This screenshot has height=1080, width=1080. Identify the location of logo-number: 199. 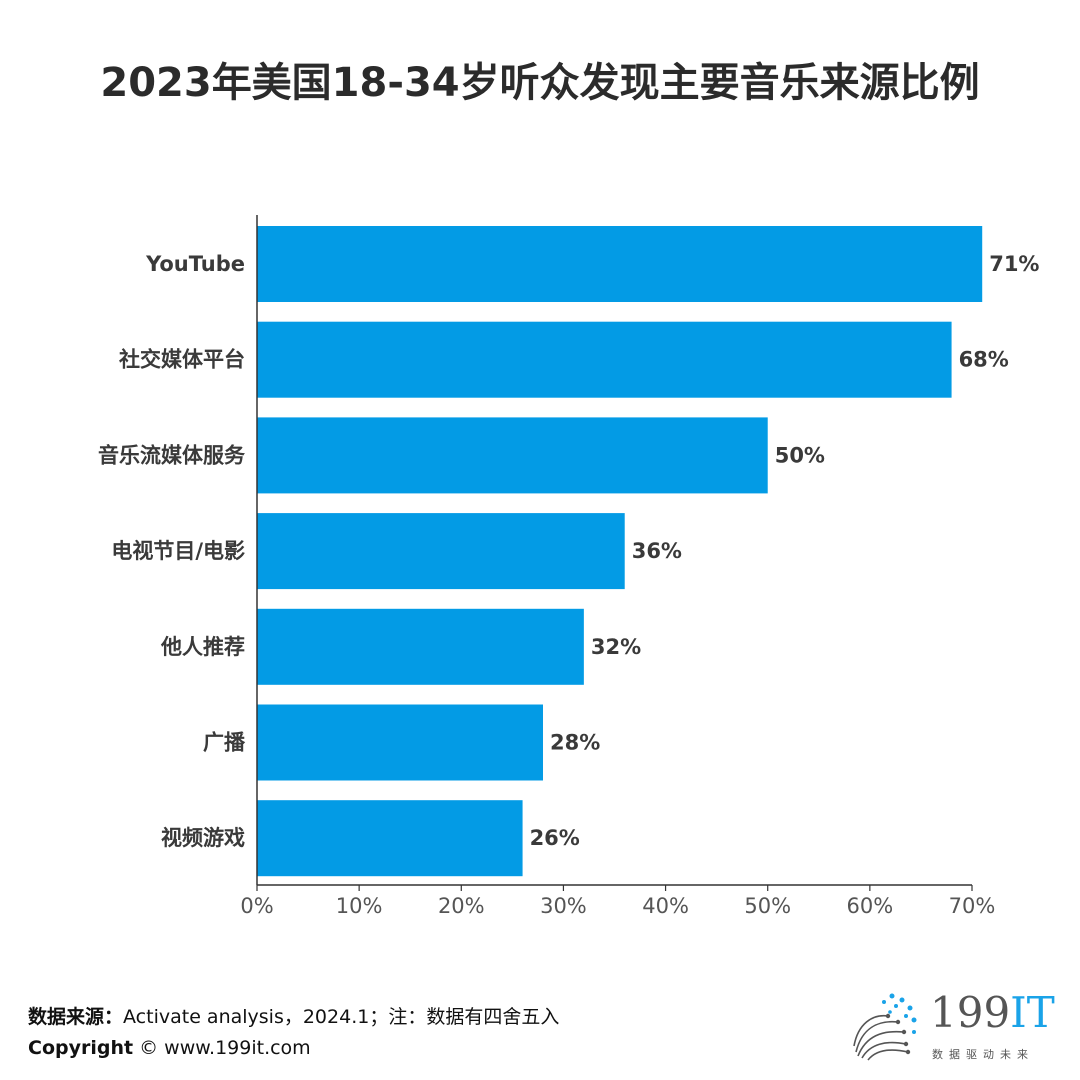
(970, 1012).